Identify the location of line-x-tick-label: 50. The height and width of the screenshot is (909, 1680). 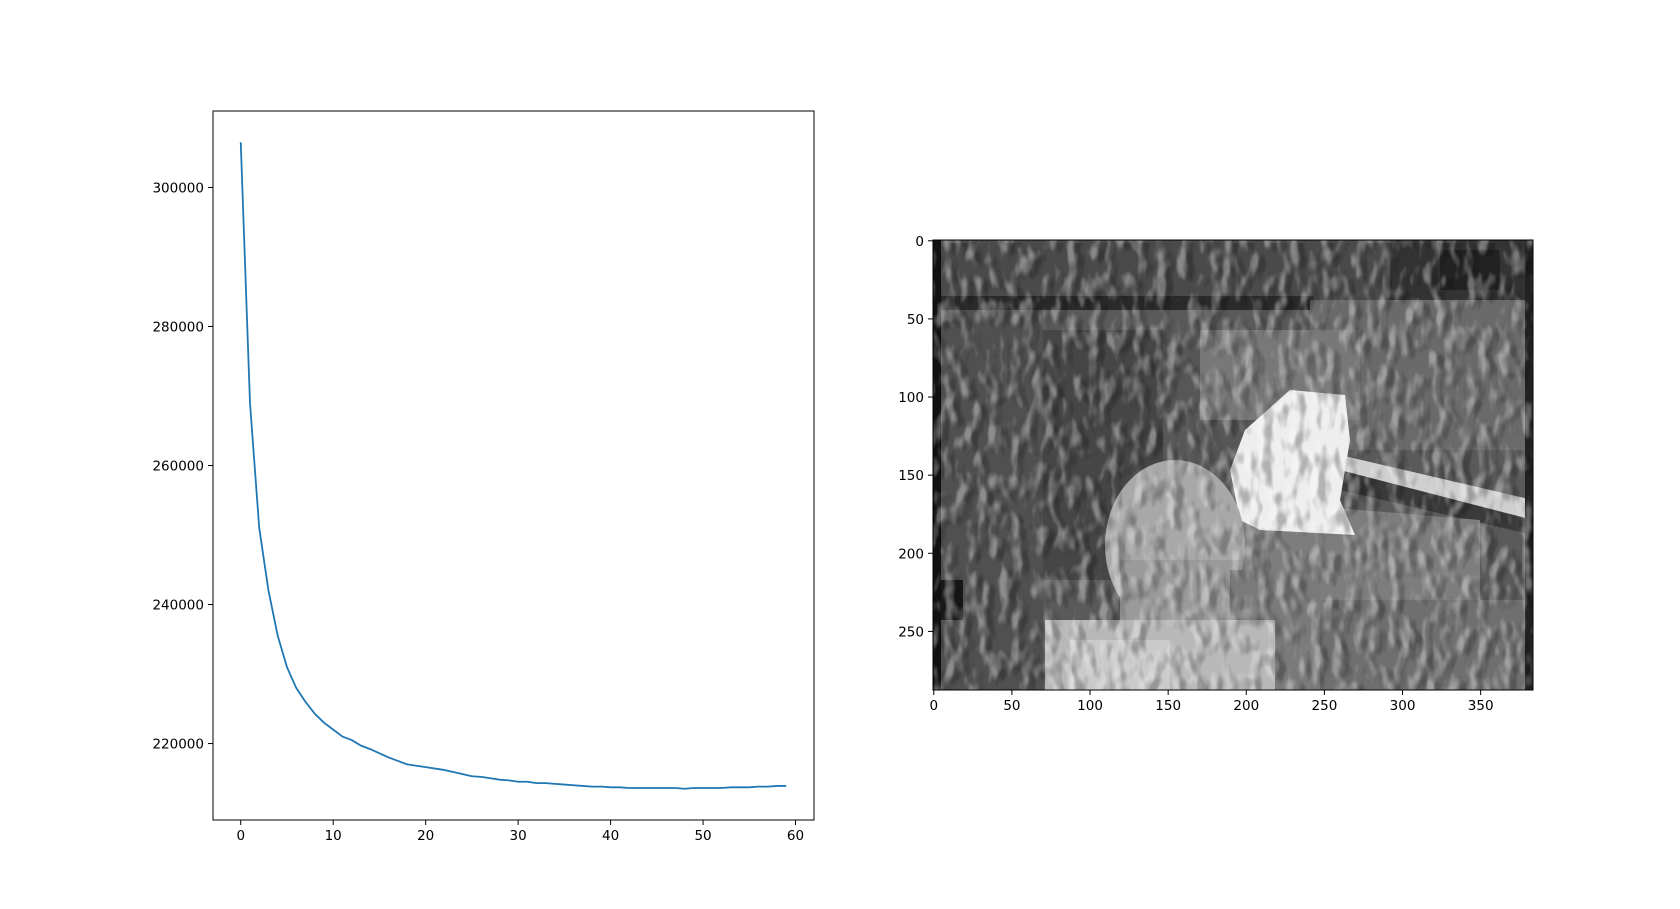
(702, 836).